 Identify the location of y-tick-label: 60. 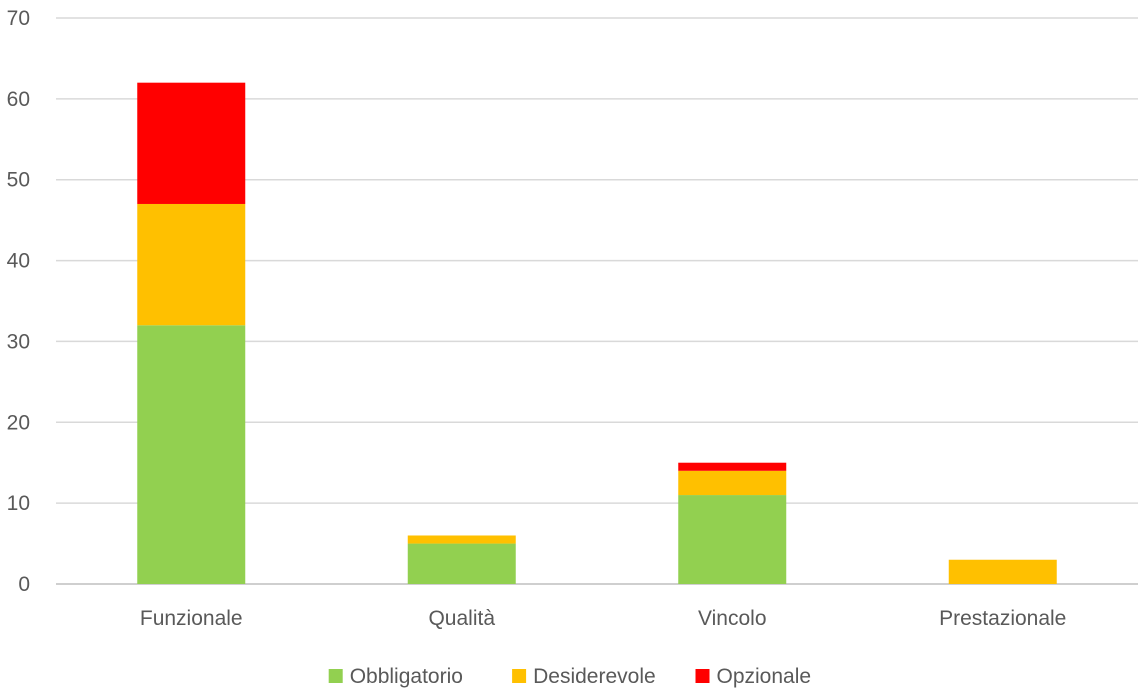
(18, 99).